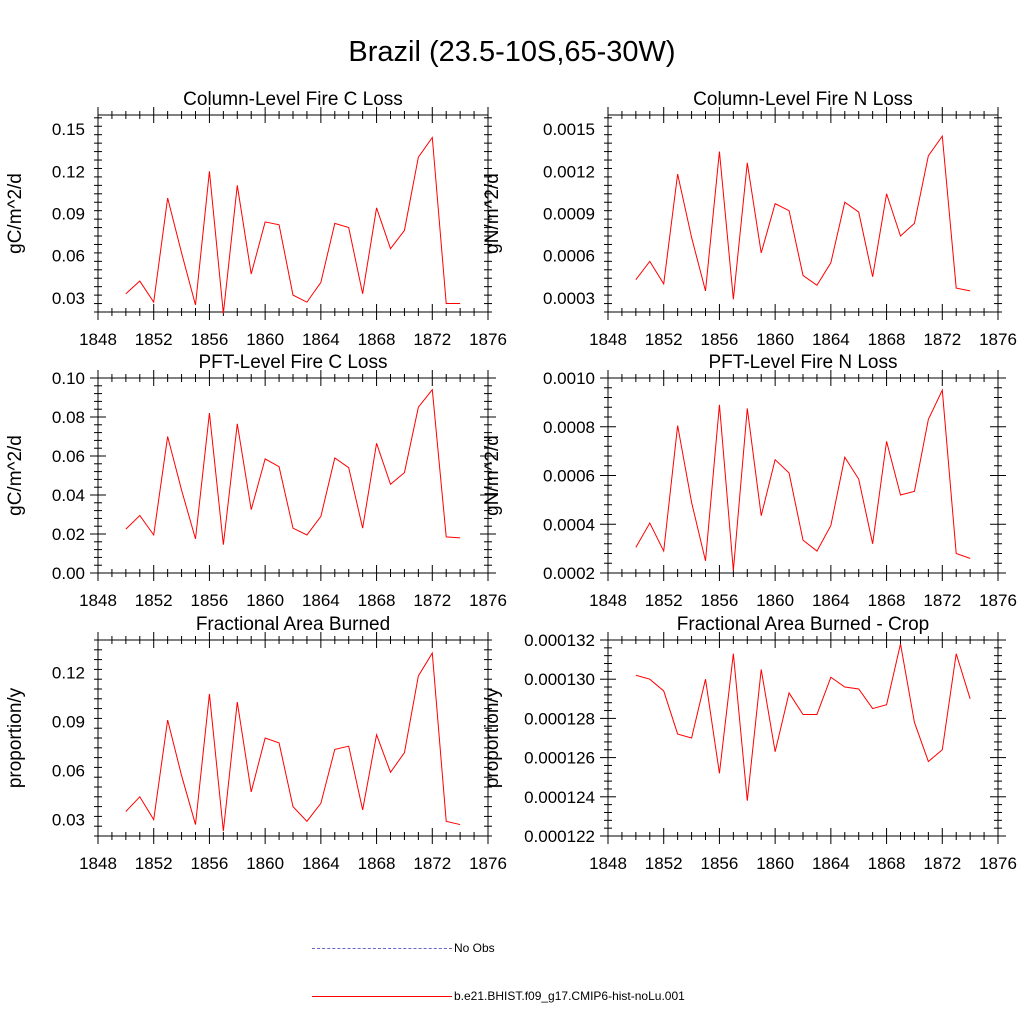  I want to click on legend-label-no-obs: No Obs, so click(474, 948).